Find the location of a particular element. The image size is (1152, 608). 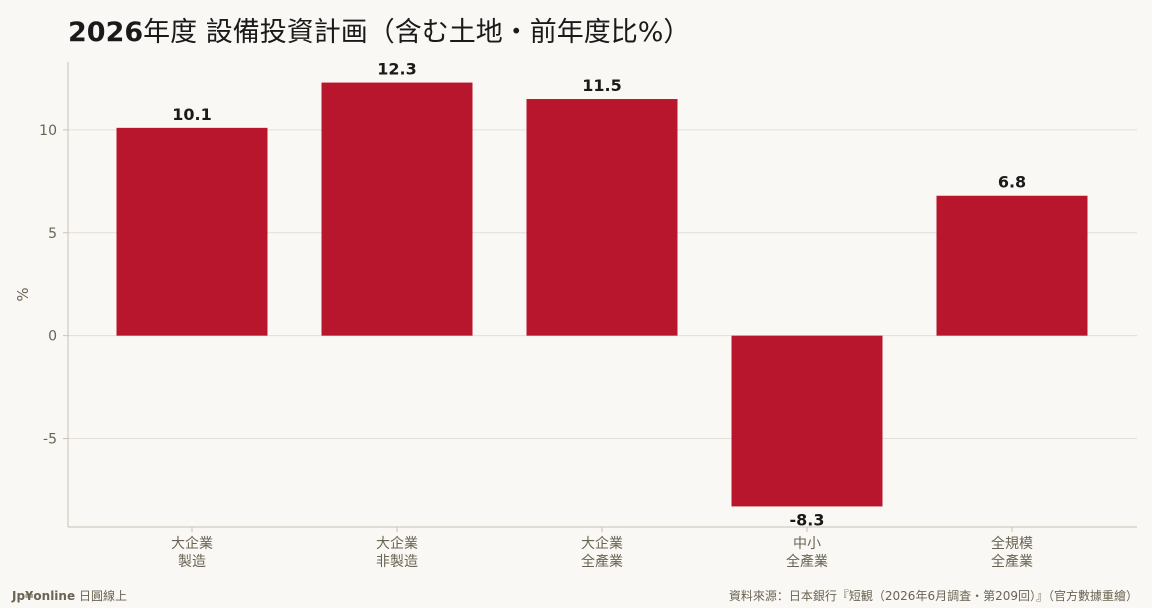

source-note: 資料來源：日本銀行『短観（2026年6月調査・第209回）』（官方數據重繪） is located at coordinates (933, 596).